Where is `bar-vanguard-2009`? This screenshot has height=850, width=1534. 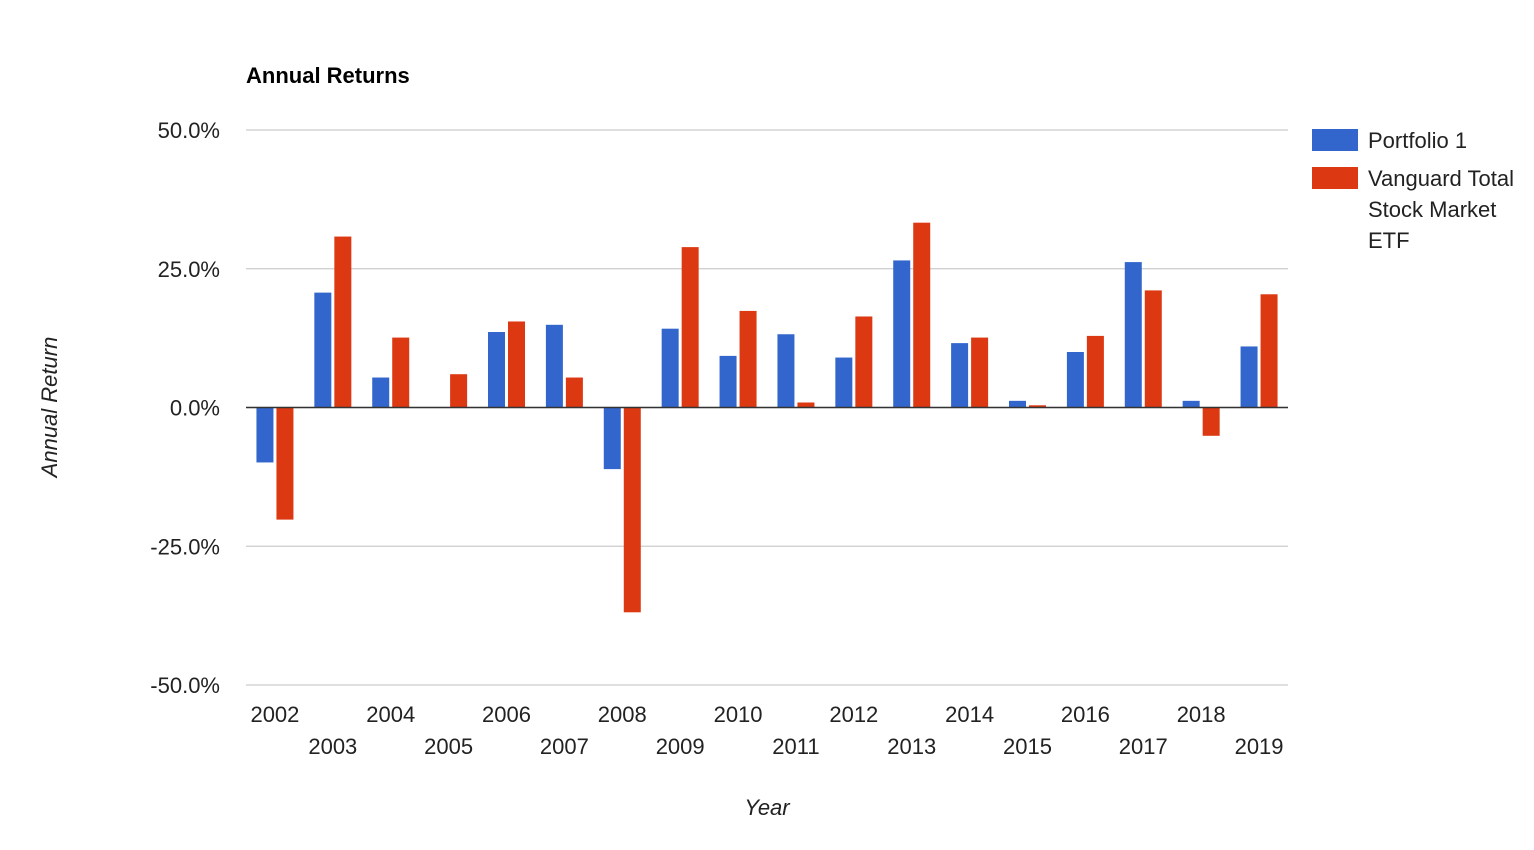
bar-vanguard-2009 is located at coordinates (690, 327).